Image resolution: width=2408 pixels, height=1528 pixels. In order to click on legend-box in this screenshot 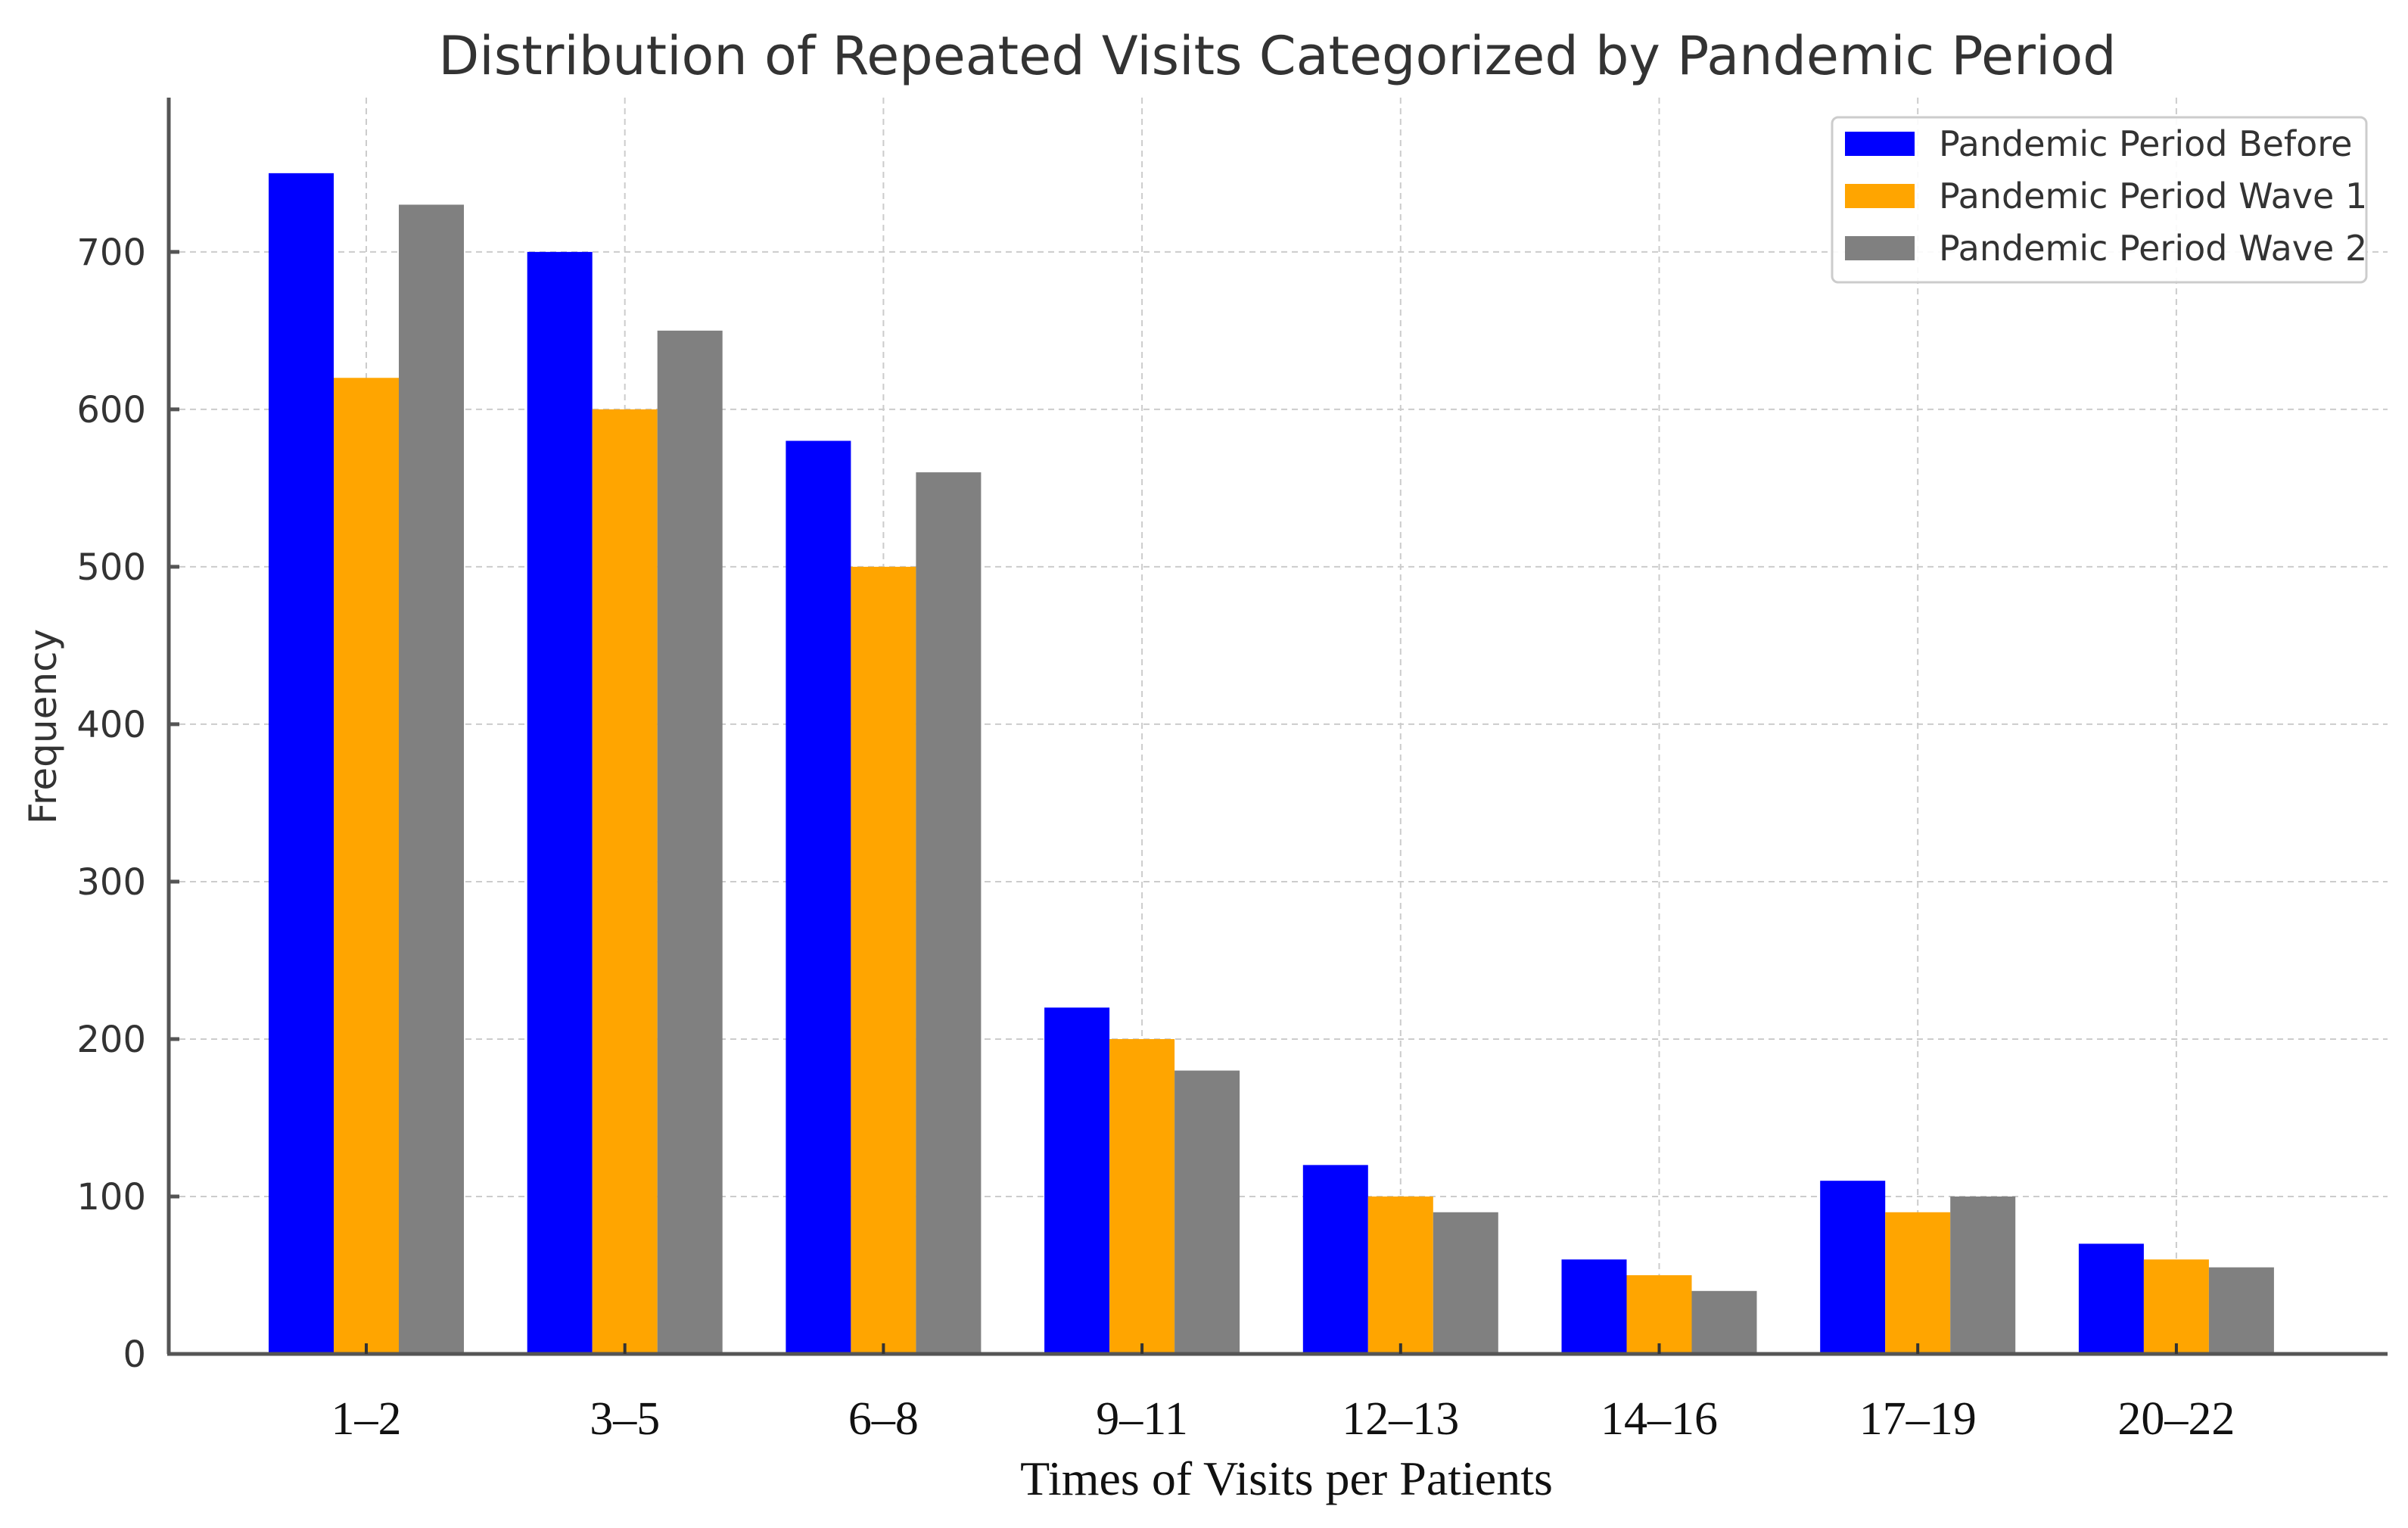, I will do `click(2099, 200)`.